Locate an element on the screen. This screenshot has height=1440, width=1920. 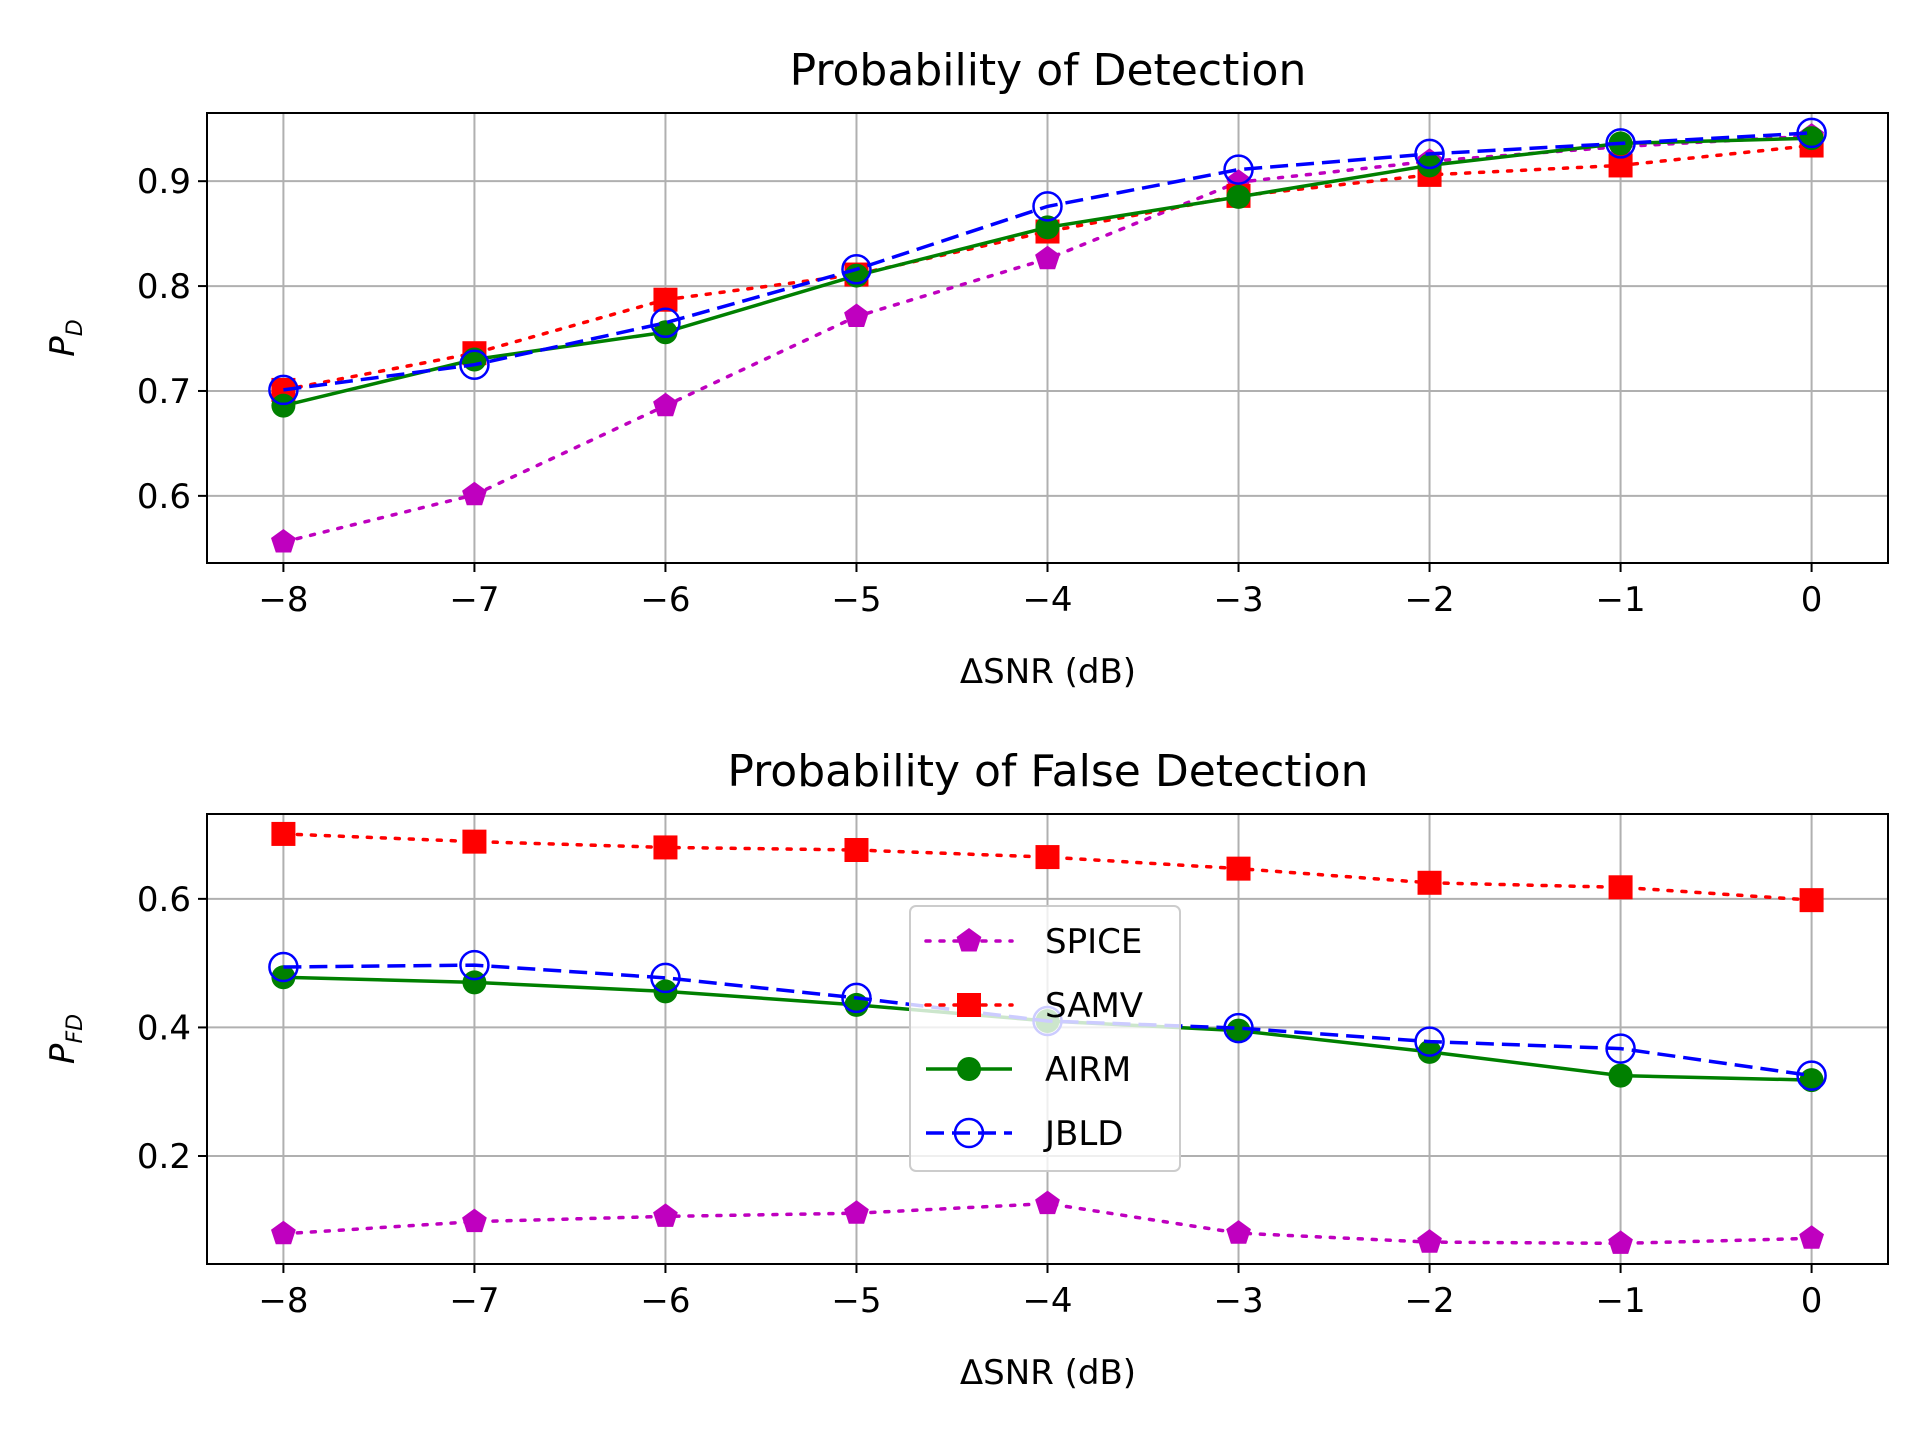
y-tick-label: 0.8 is located at coordinates (164, 287).